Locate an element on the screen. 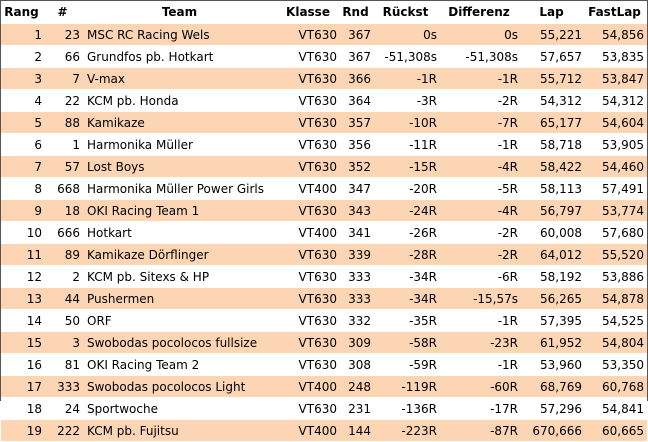 The image size is (648, 442). cell-rueckst: -51,308s is located at coordinates (407, 56).